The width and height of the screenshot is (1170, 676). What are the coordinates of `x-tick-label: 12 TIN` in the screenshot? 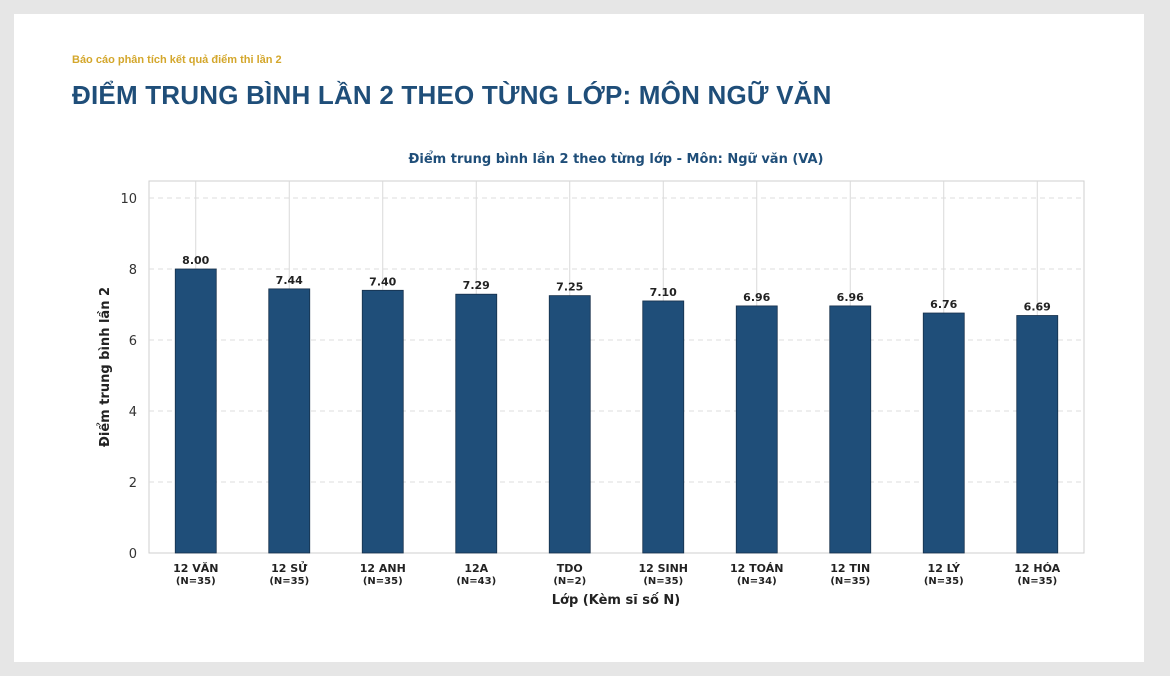 It's located at (850, 568).